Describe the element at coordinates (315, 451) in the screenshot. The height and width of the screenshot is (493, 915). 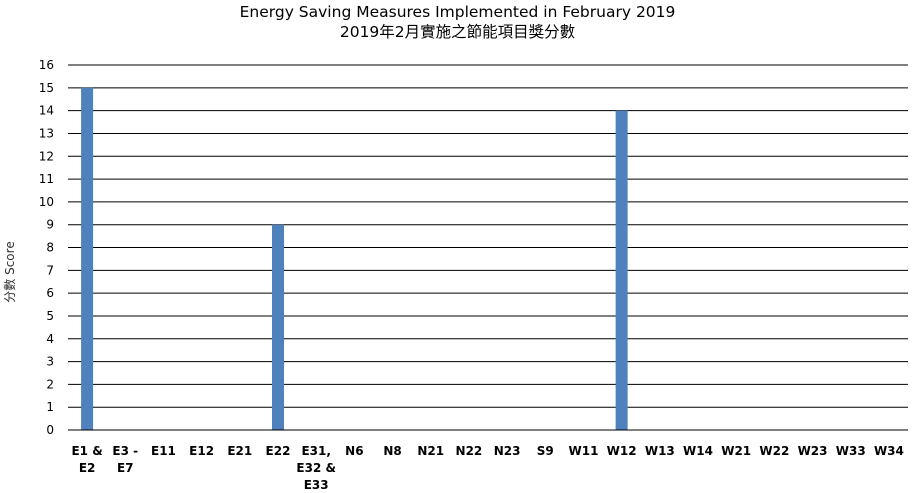
I see `x-tick-label: E31,` at that location.